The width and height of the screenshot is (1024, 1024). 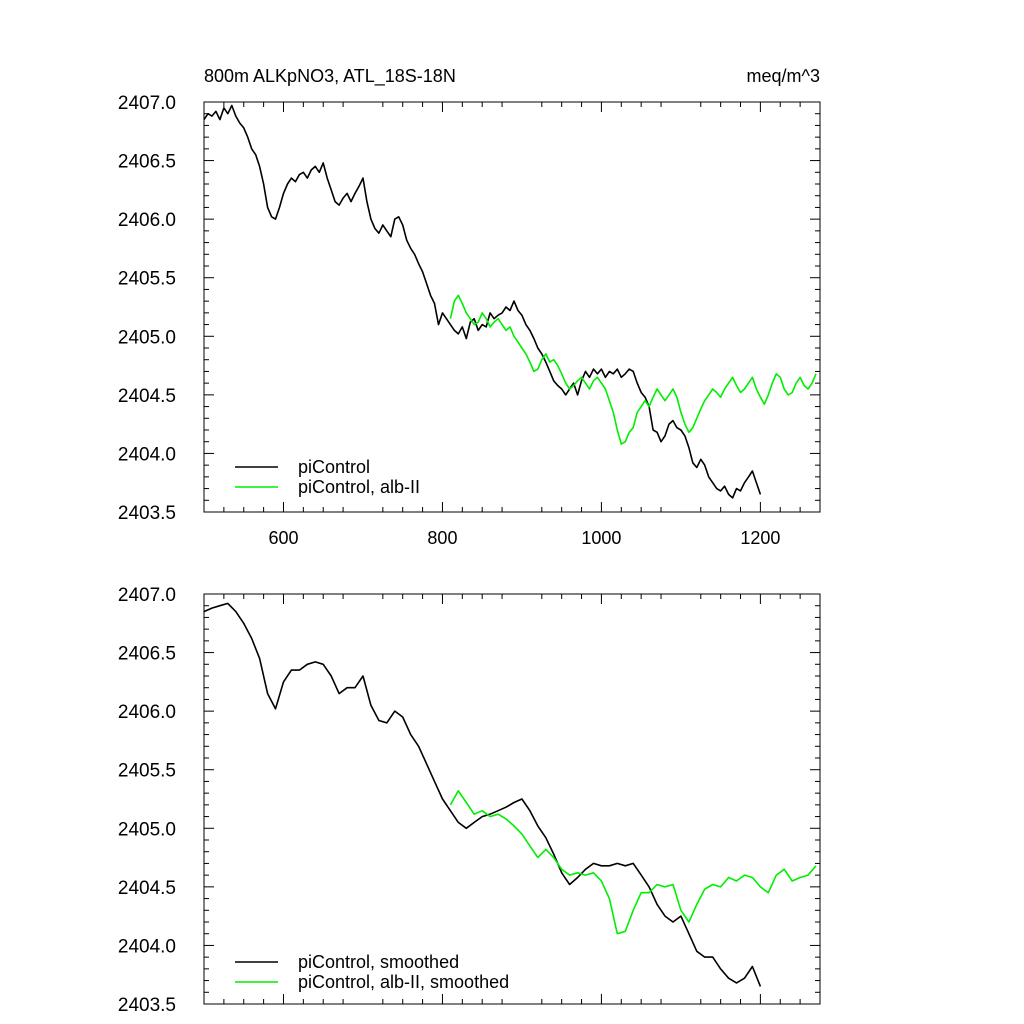 I want to click on legend-label: piControl, smoothed, so click(x=378, y=962).